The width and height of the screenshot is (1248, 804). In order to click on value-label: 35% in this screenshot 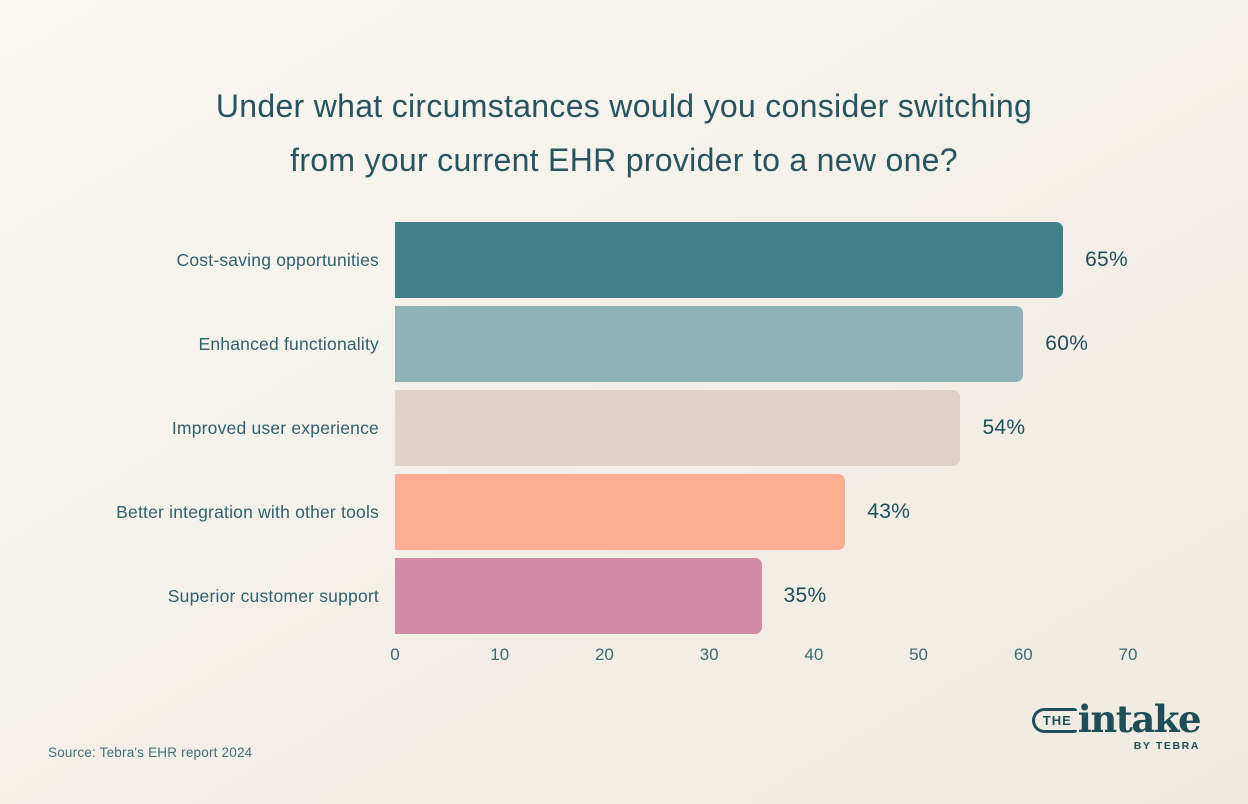, I will do `click(805, 595)`.